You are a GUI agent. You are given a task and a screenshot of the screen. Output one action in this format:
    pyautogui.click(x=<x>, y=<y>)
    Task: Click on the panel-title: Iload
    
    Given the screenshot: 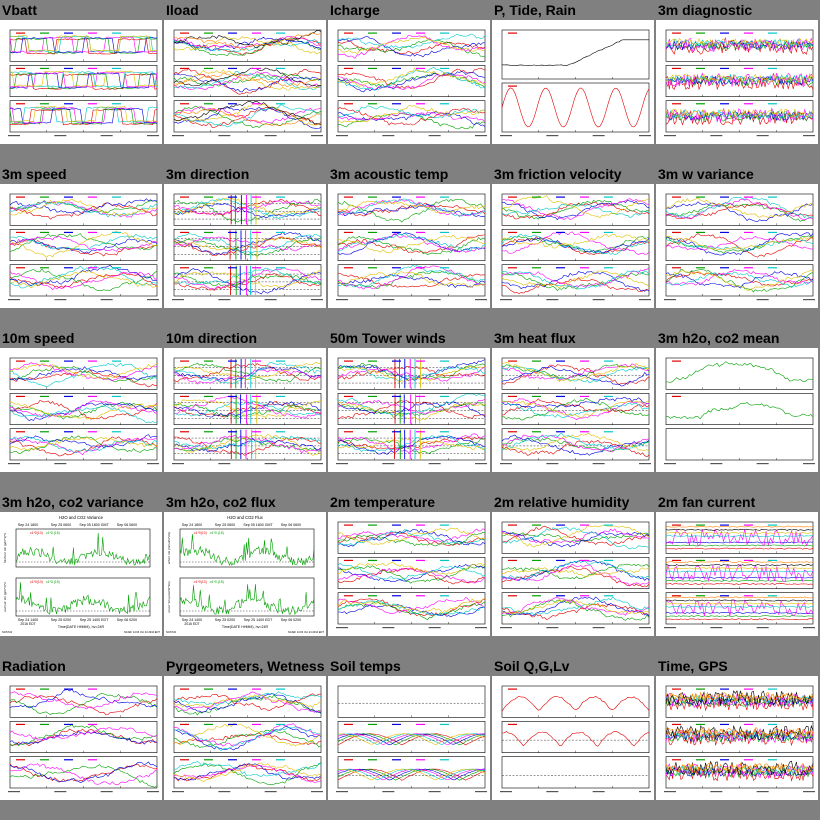 What is the action you would take?
    pyautogui.click(x=182, y=10)
    